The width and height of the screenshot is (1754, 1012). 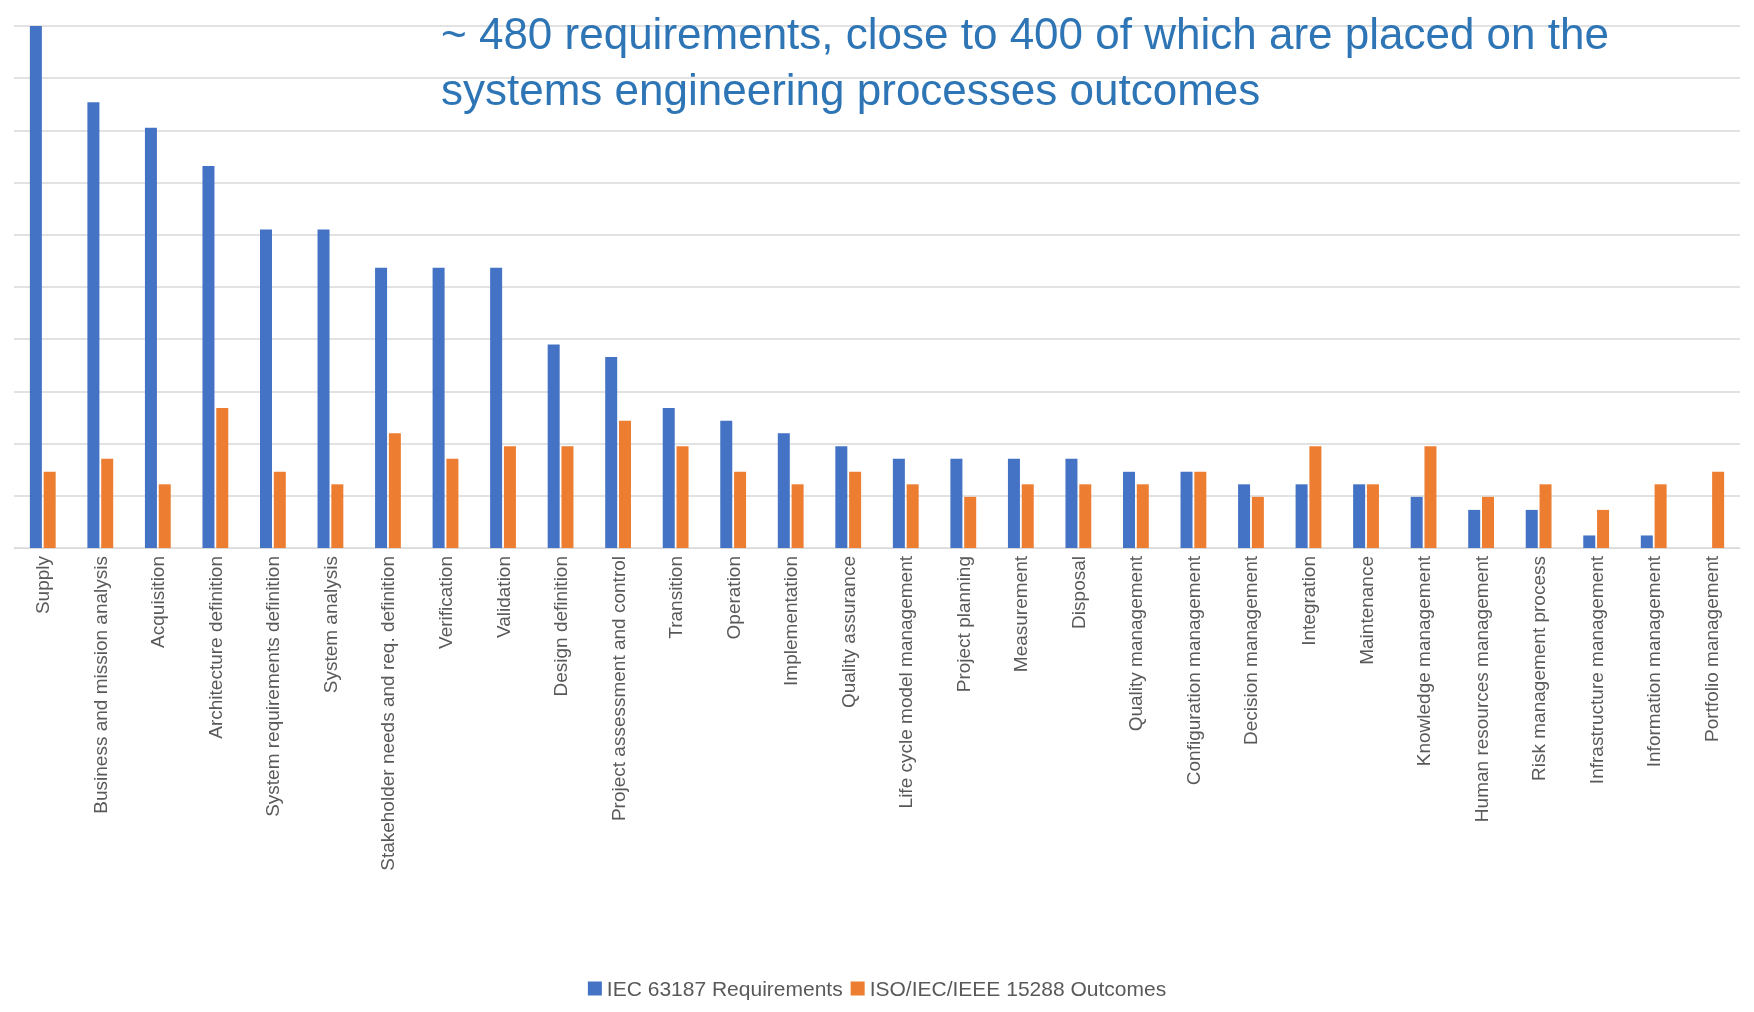 I want to click on x-tick-label: Design definition, so click(x=561, y=626).